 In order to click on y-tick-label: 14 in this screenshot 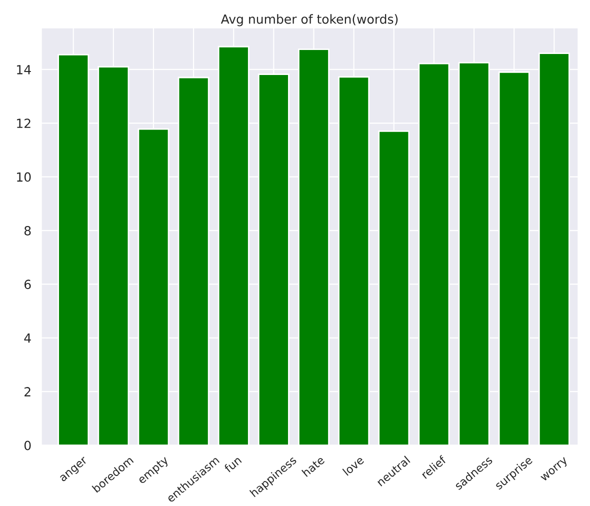, I will do `click(24, 69)`.